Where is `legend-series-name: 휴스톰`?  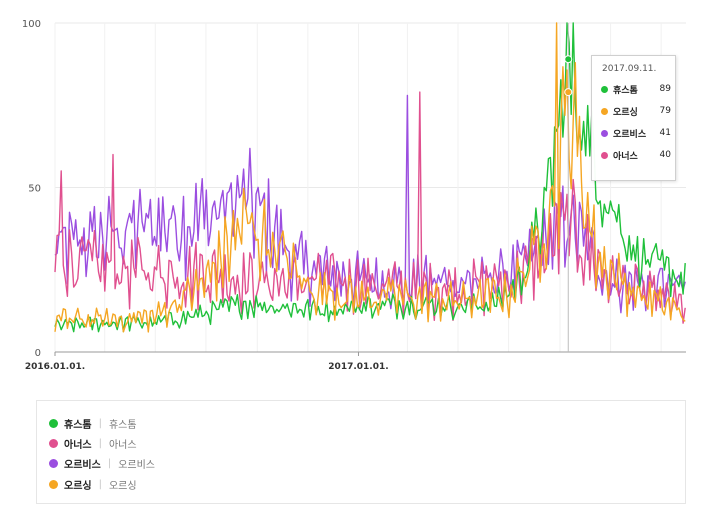
legend-series-name: 휴스톰 is located at coordinates (78, 425).